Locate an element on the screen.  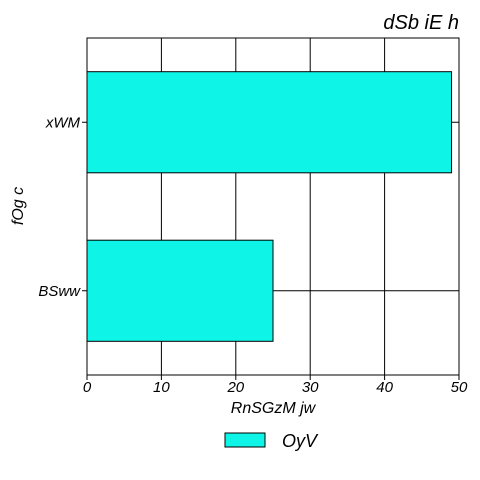
chart-title: dSb iE h is located at coordinates (421, 23).